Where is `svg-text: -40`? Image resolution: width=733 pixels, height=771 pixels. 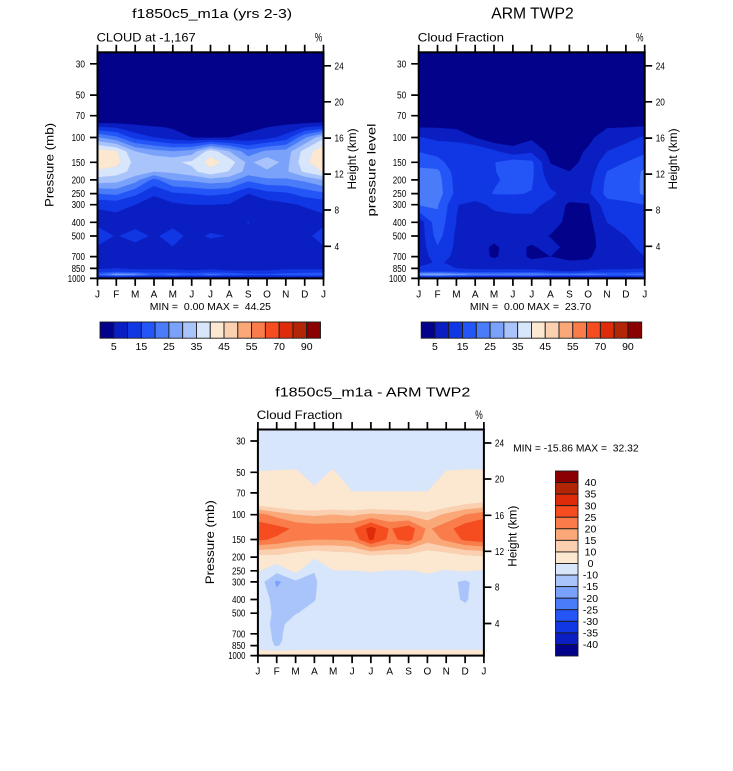
svg-text: -40 is located at coordinates (590, 645).